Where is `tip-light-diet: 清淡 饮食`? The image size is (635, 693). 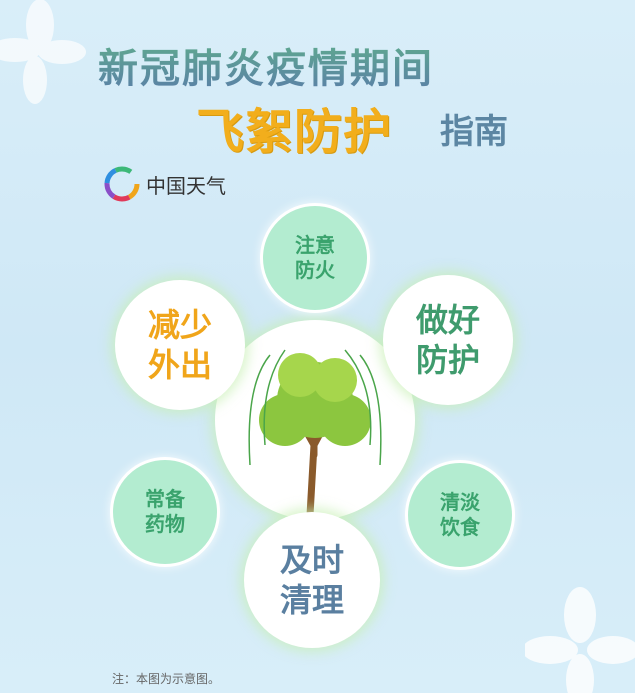
tip-light-diet: 清淡 饮食 is located at coordinates (460, 515).